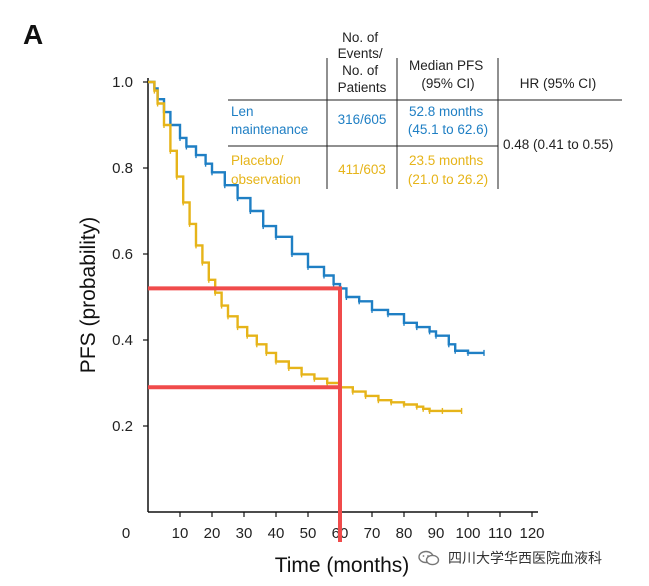 Image resolution: width=649 pixels, height=586 pixels. I want to click on watermark: 四川大学华西医院血液科, so click(510, 558).